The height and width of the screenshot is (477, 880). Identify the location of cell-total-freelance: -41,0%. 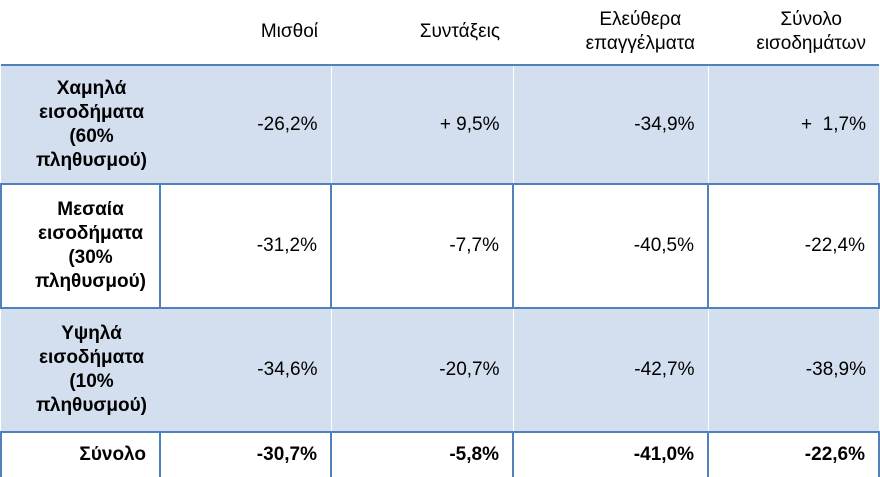
(610, 454).